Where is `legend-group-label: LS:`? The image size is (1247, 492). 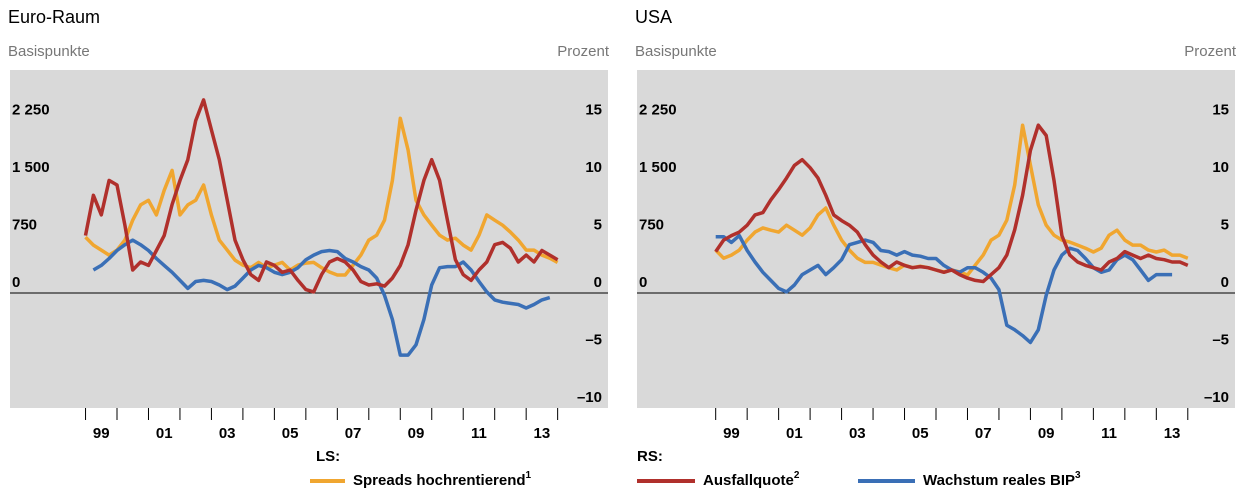 legend-group-label: LS: is located at coordinates (328, 456).